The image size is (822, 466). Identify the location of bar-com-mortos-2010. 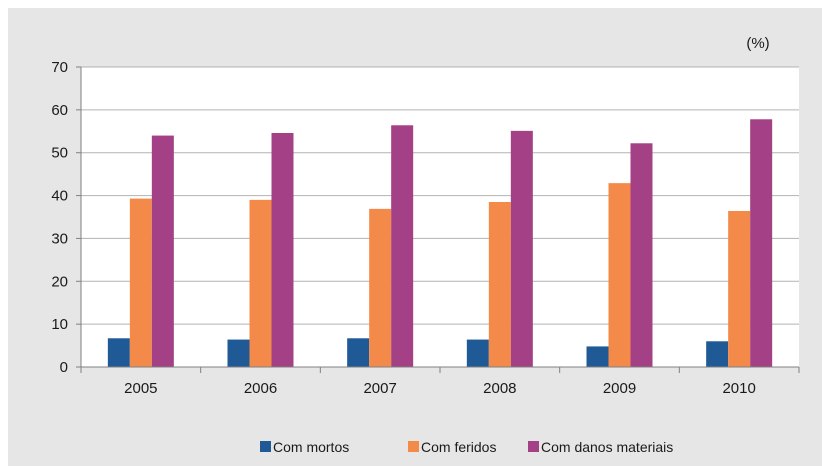
(717, 354).